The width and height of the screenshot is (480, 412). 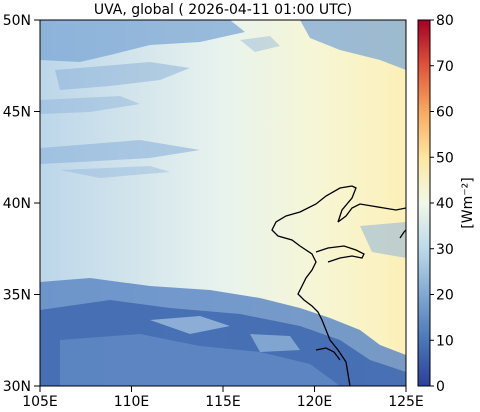 What do you see at coordinates (445, 296) in the screenshot?
I see `colorbar-tick-label: 20` at bounding box center [445, 296].